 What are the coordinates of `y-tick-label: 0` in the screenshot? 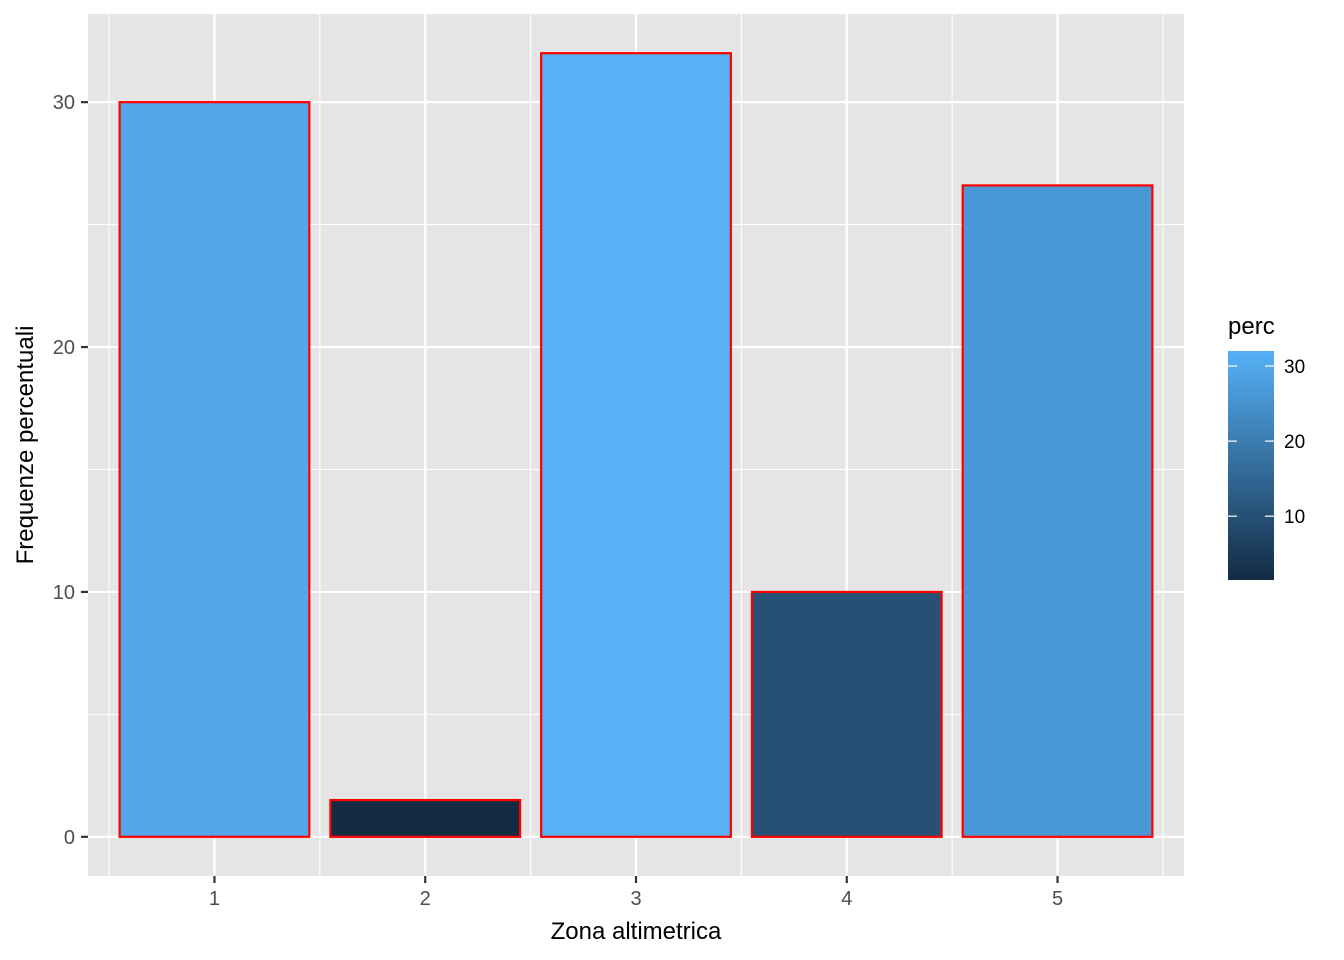 It's located at (69, 838).